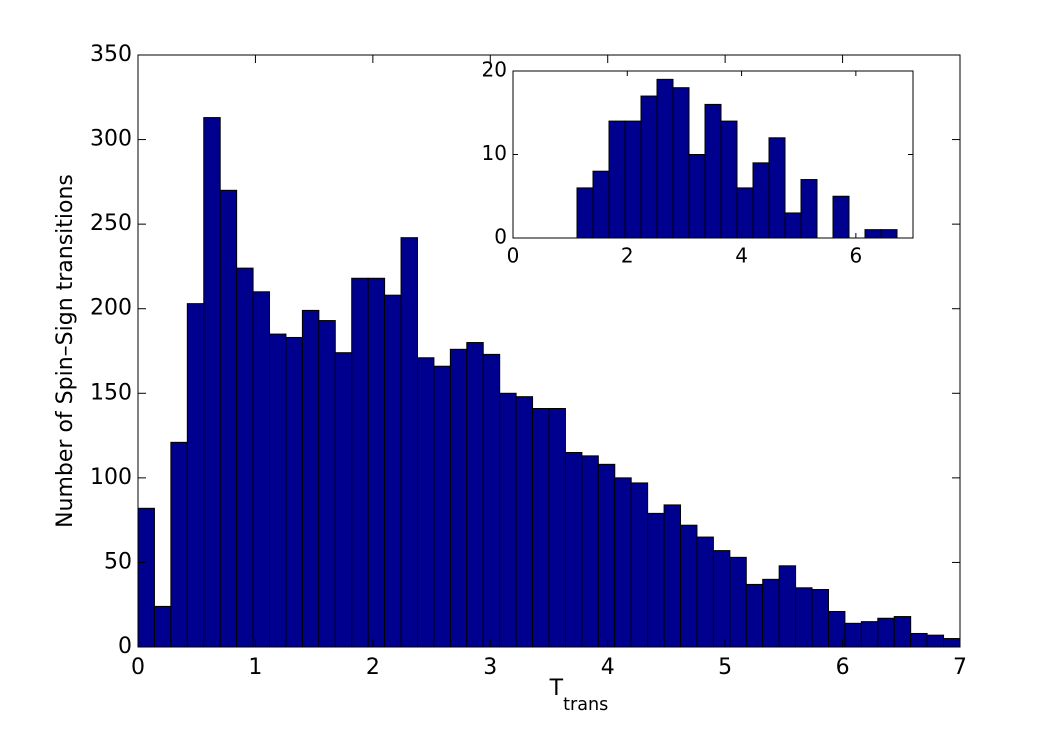 The image size is (1061, 729). I want to click on x-axis-label-main: T, so click(556, 688).